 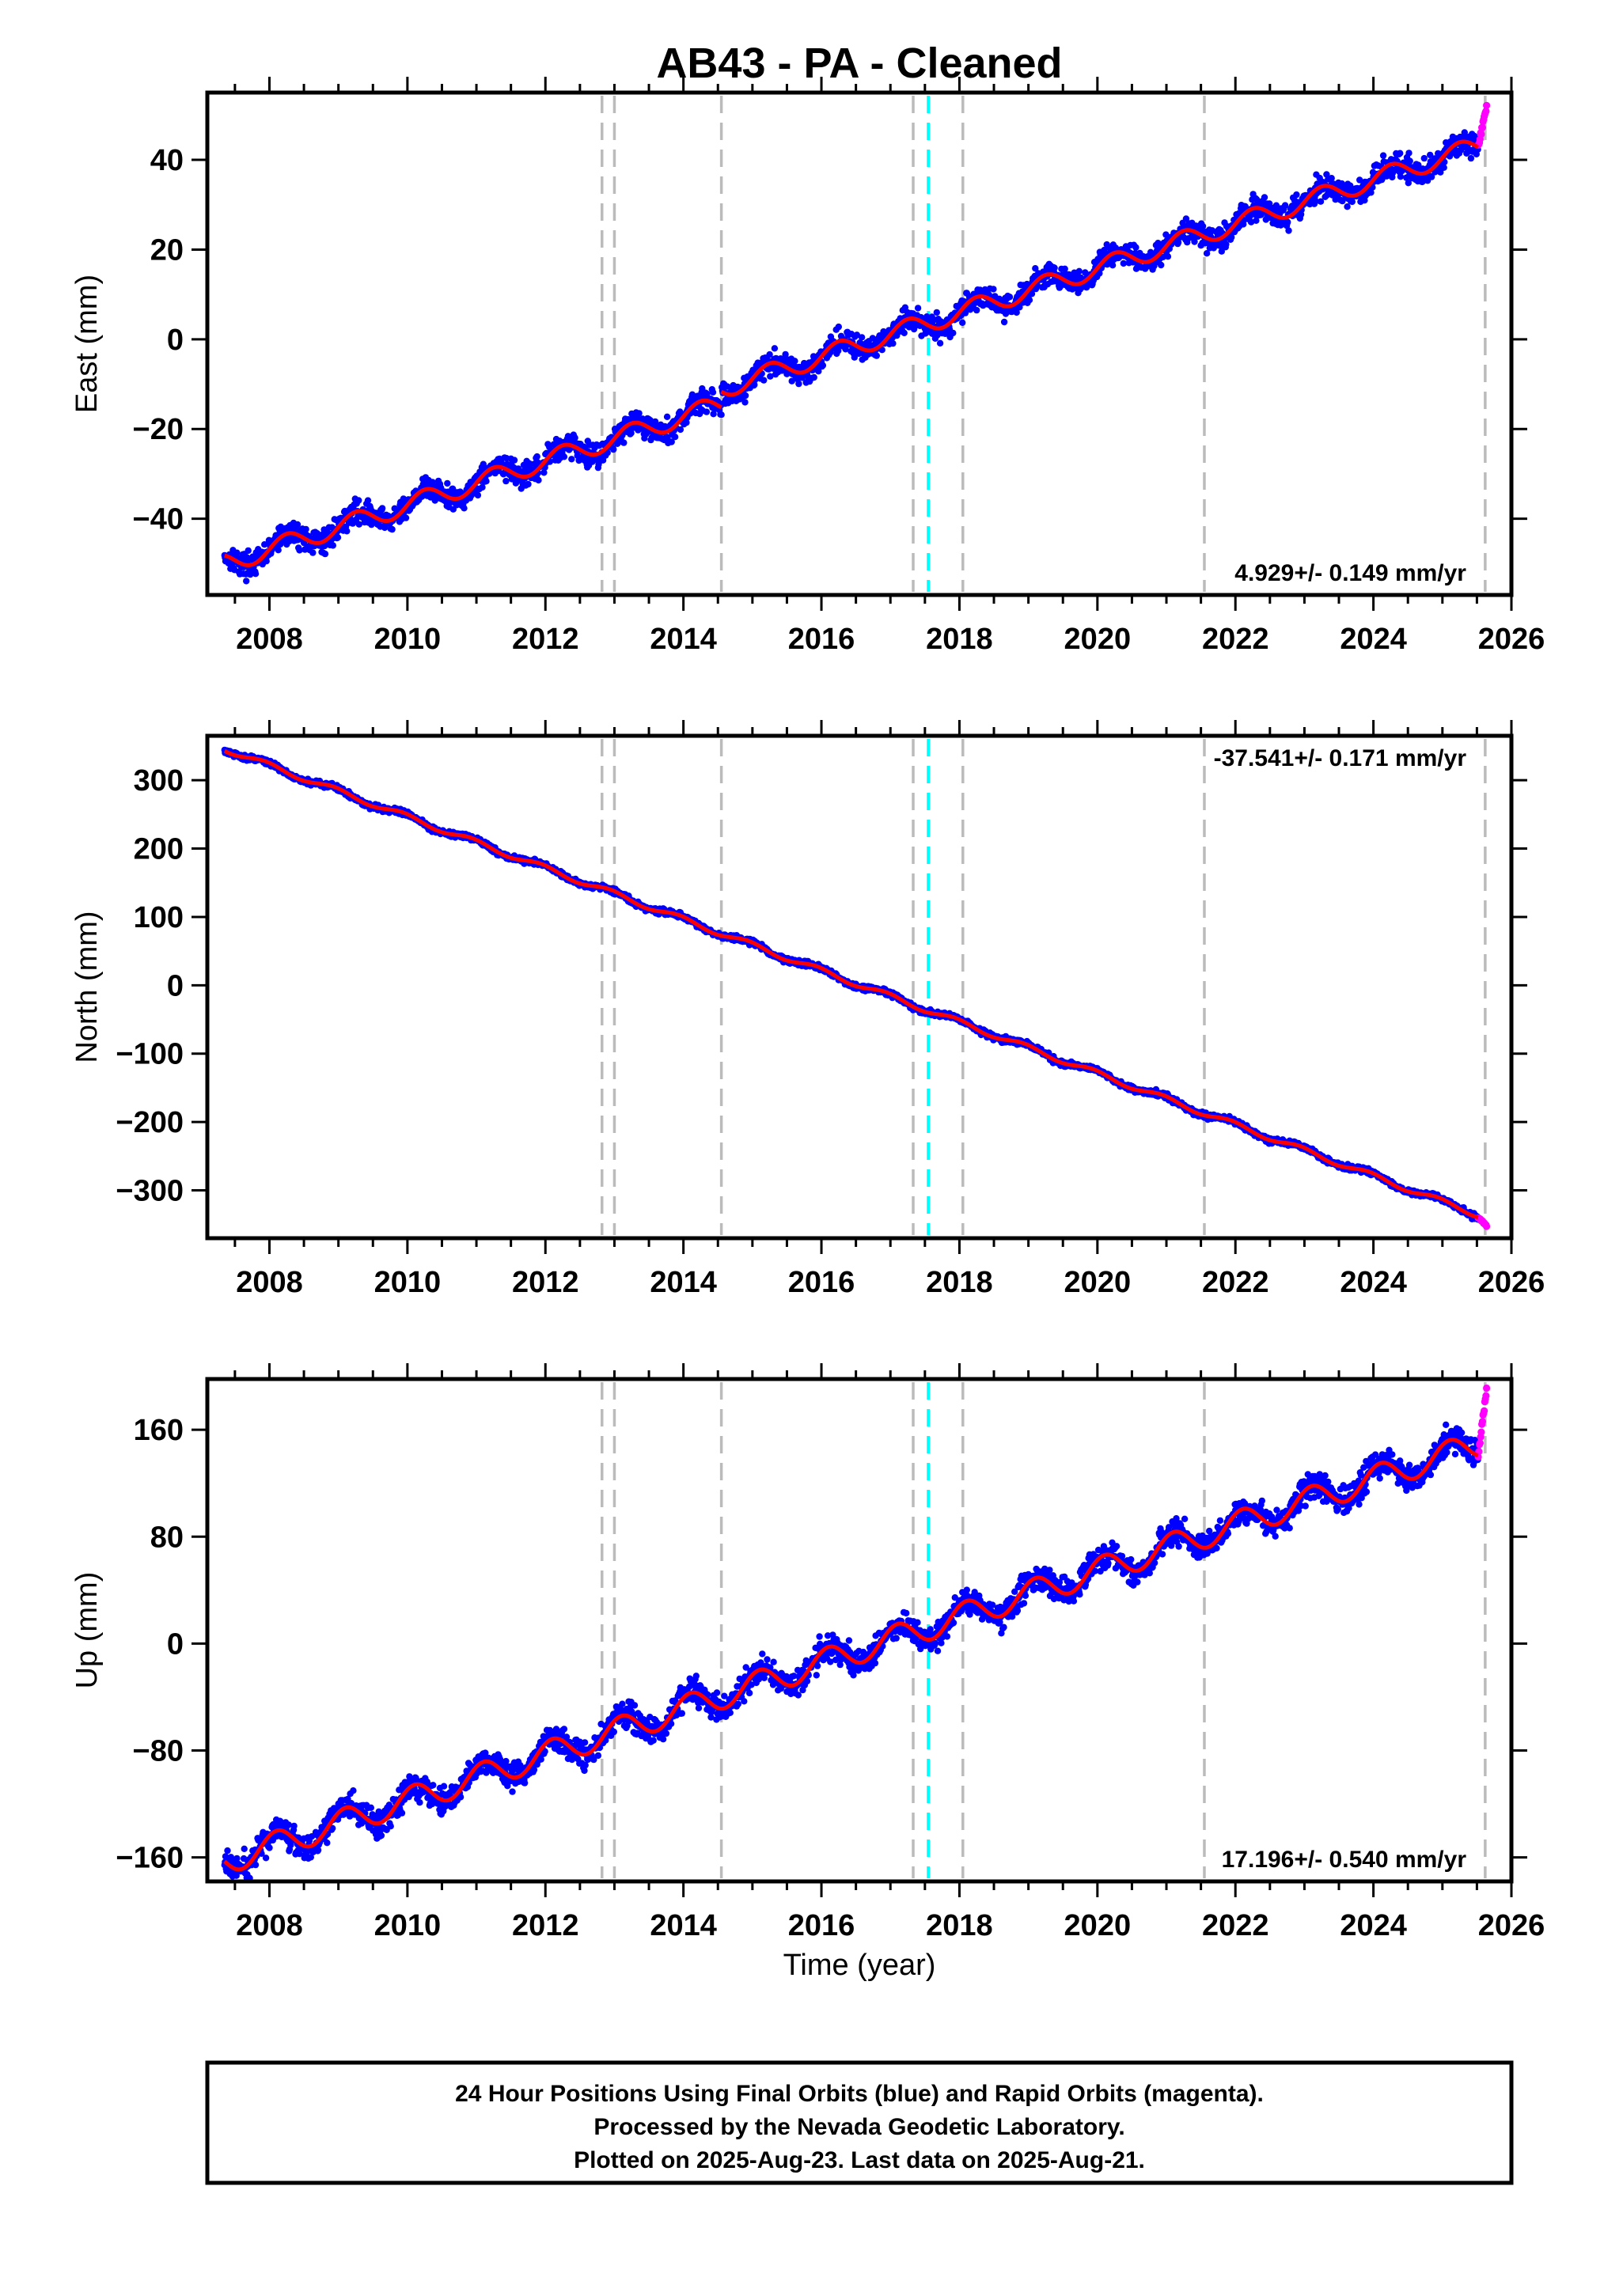 I want to click on y-tick-label: 0, so click(x=175, y=340).